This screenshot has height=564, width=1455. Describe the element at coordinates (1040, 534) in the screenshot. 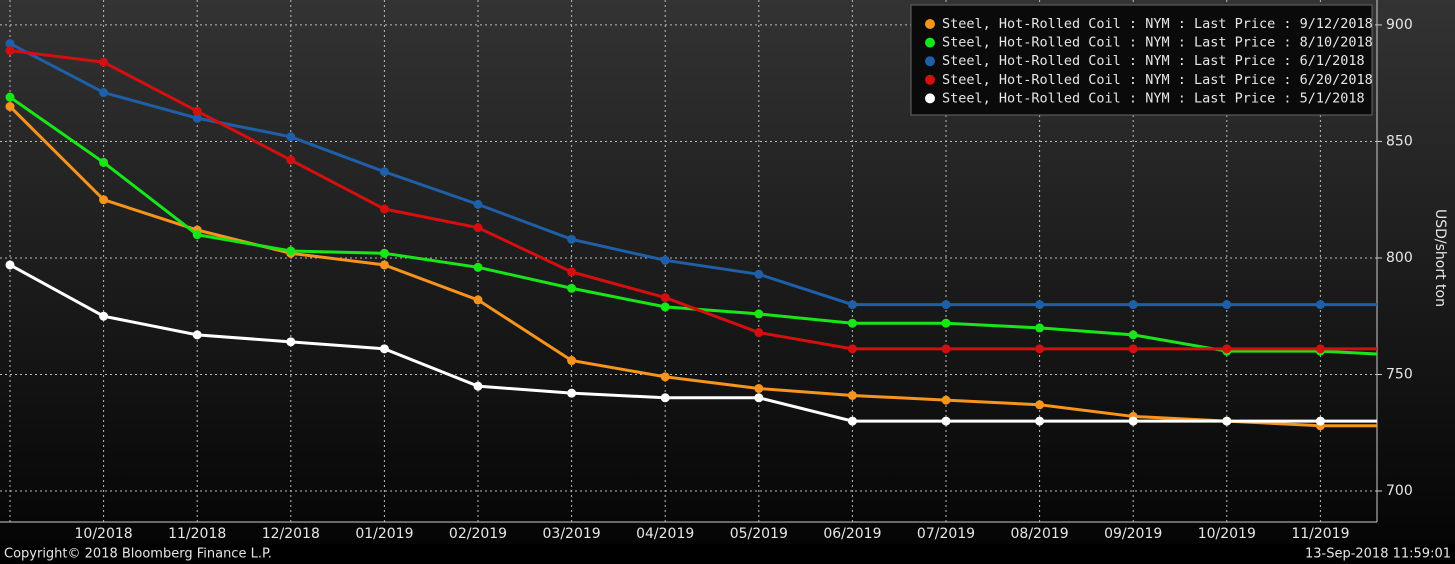

I see `x-tick-label: 08/2019` at that location.